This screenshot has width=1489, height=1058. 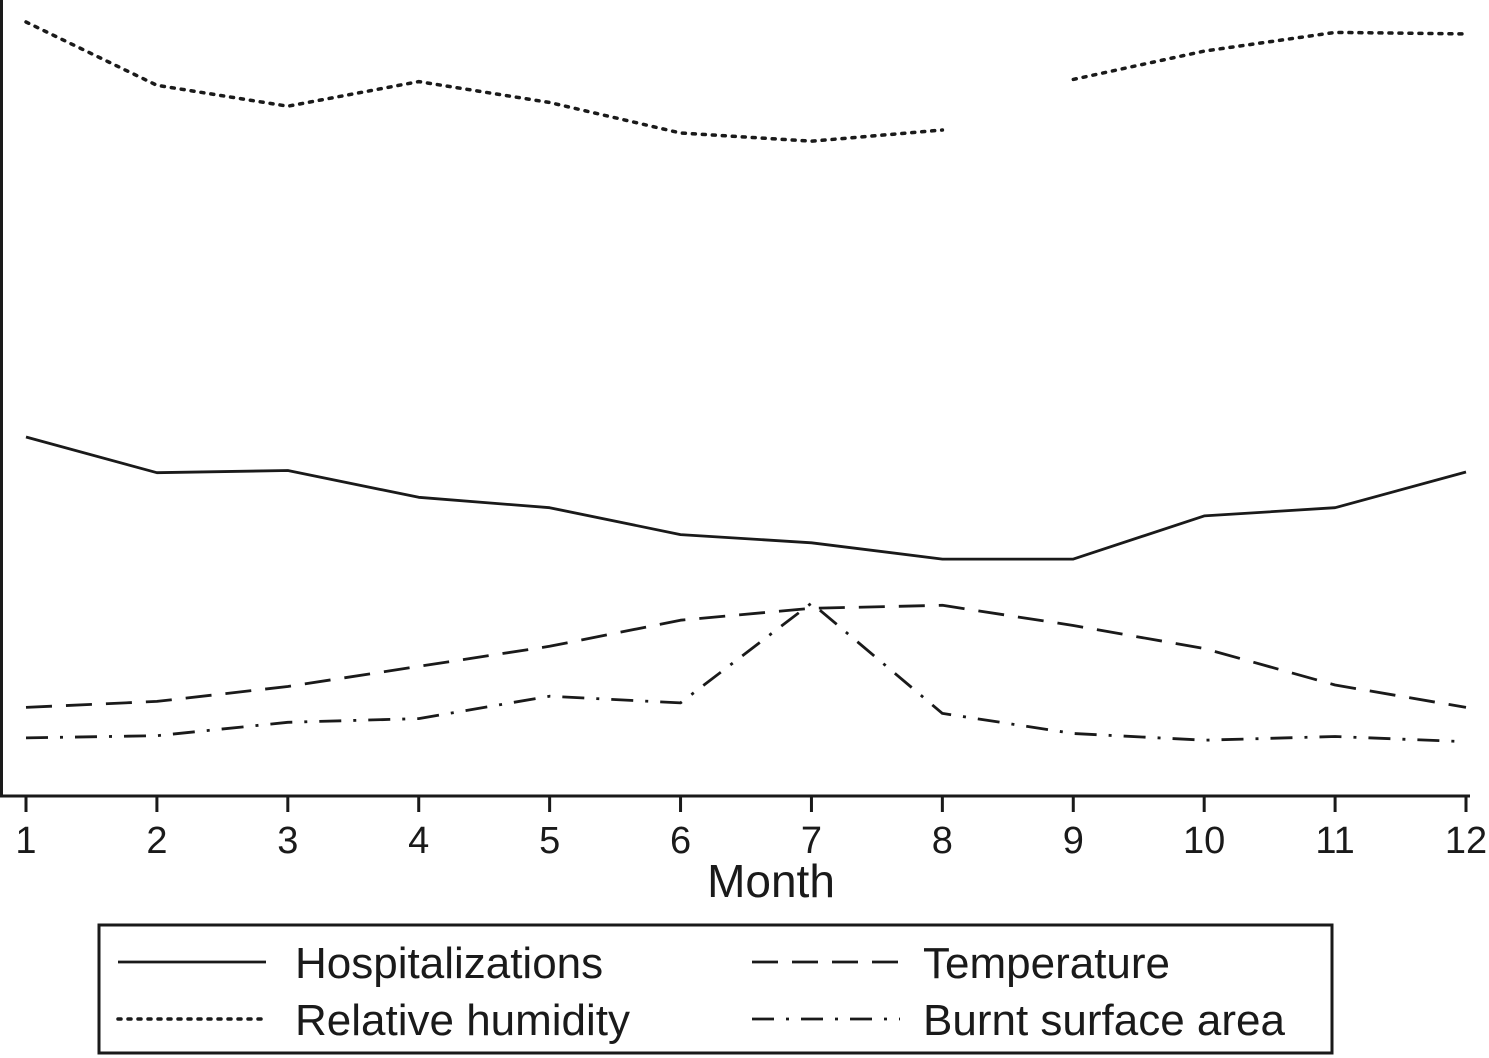 I want to click on x-tick-label: 4, so click(x=418, y=841).